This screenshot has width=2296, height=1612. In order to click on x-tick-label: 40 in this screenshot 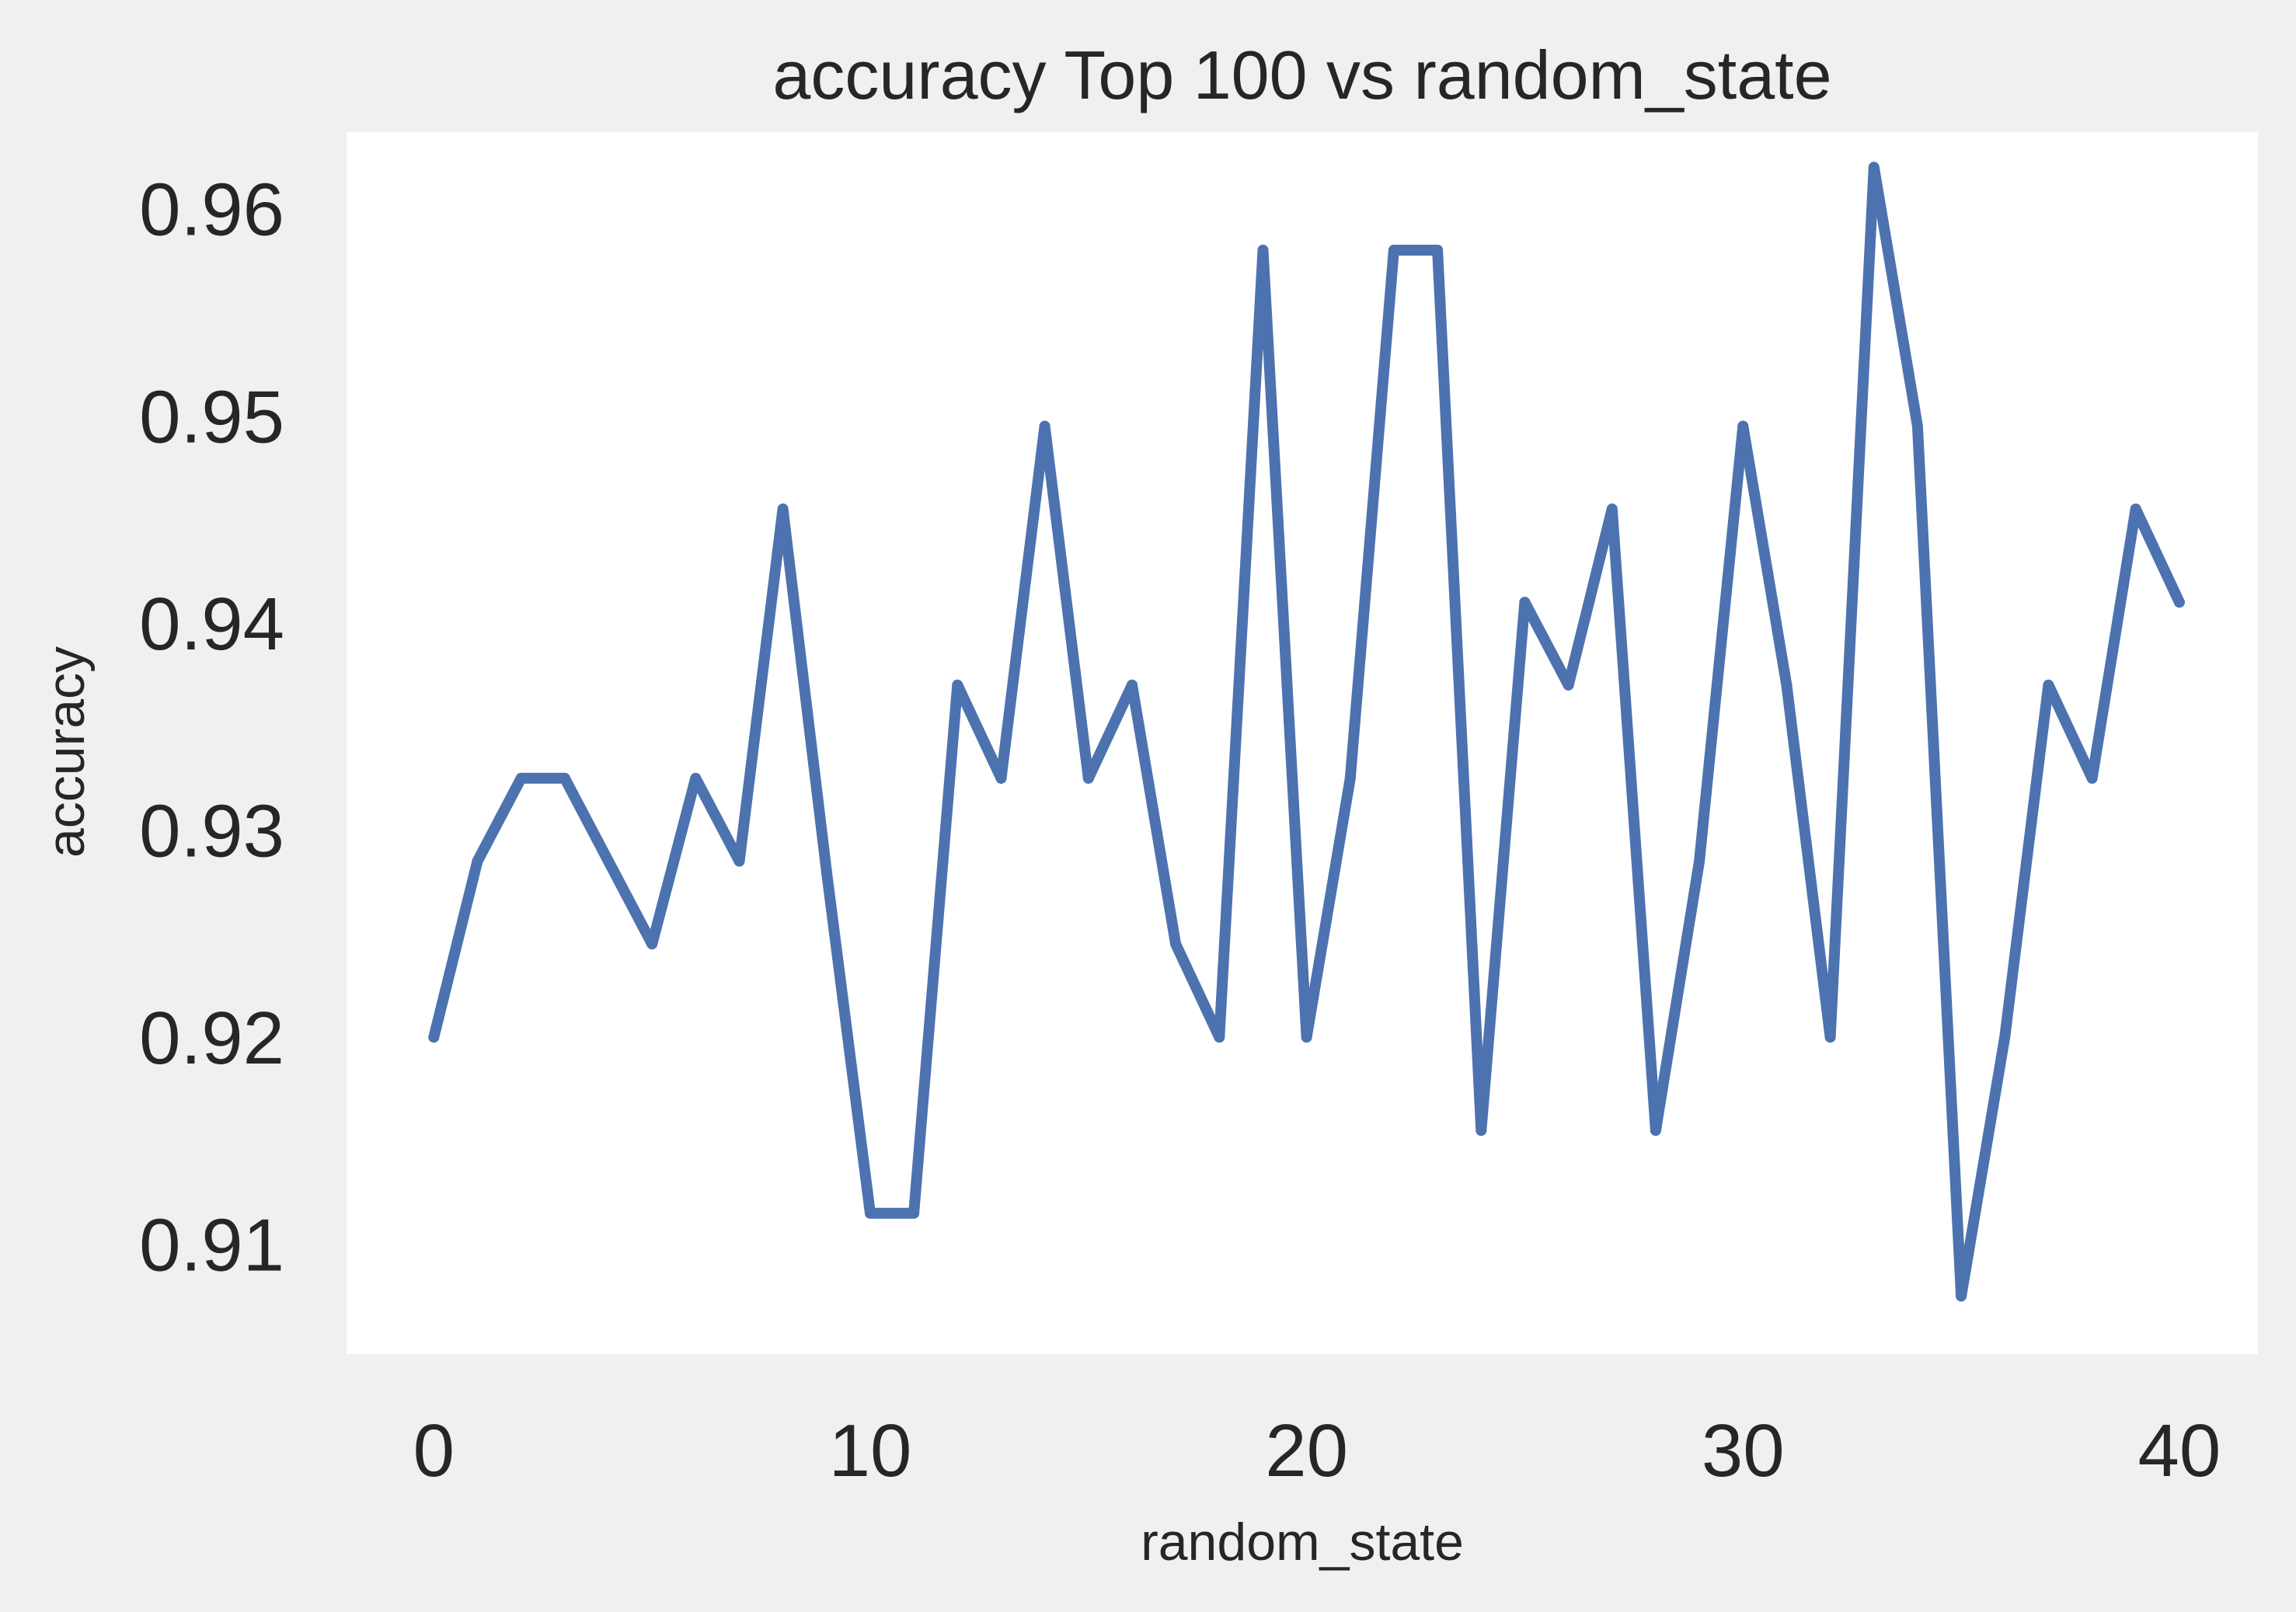, I will do `click(2179, 1450)`.